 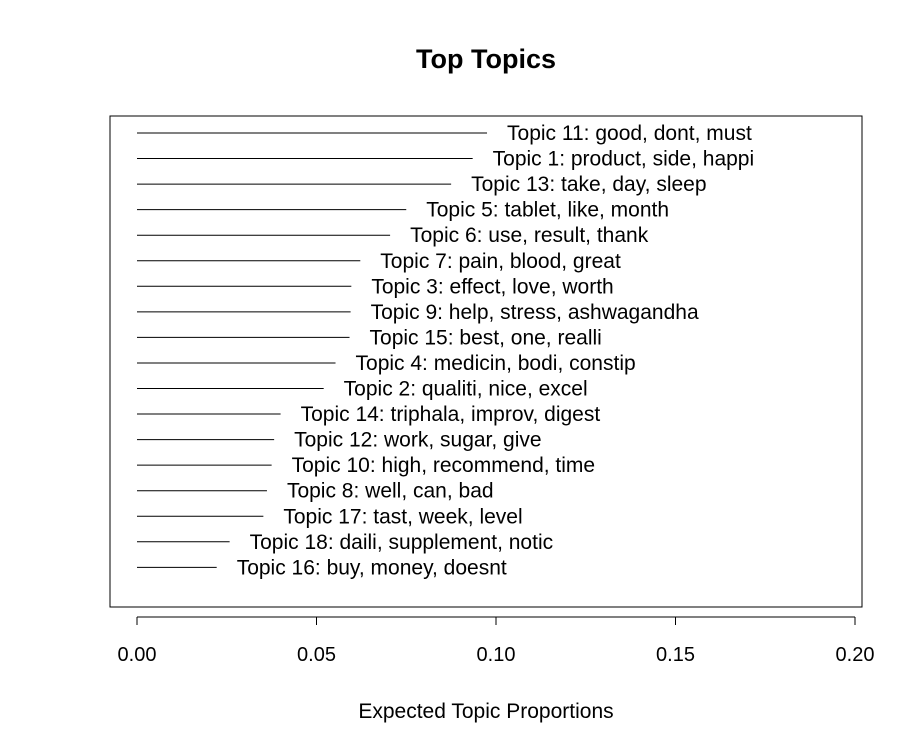 I want to click on x-axis: 0.00 0.05 0.10 0.15 0.20, so click(x=496, y=641).